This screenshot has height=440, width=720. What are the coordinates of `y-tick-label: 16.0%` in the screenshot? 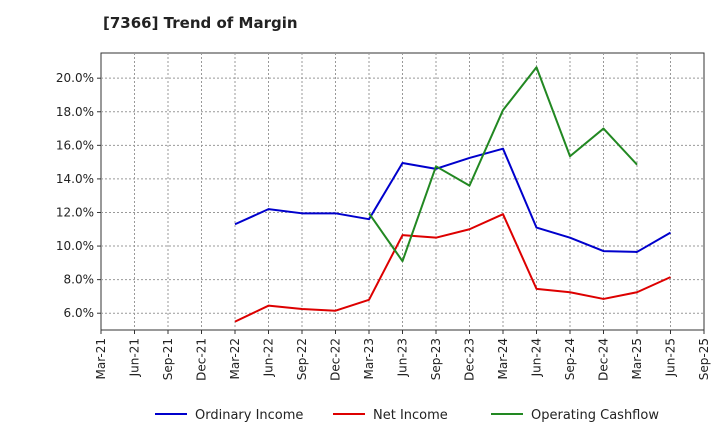 It's located at (75, 145).